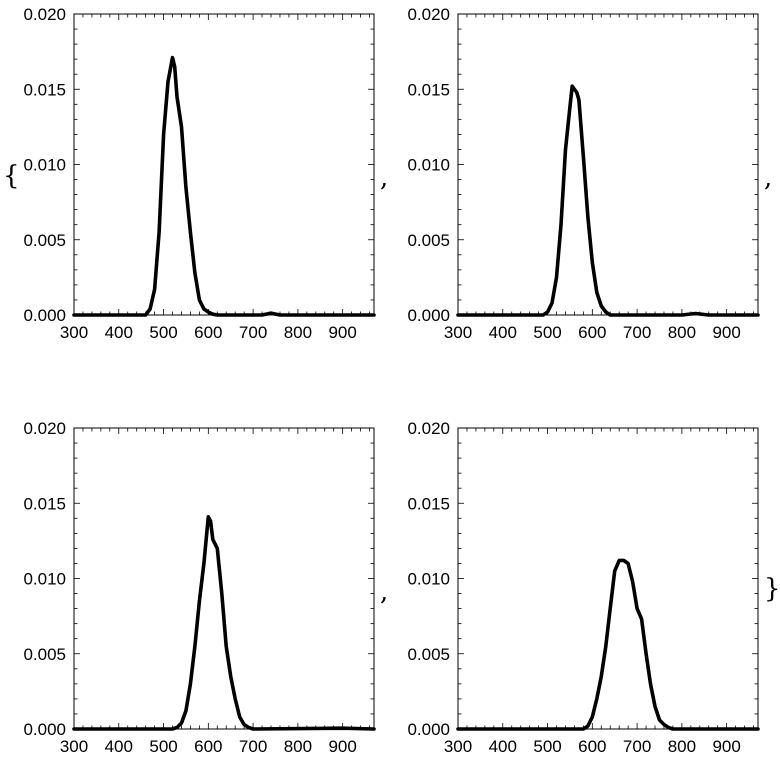 This screenshot has width=780, height=766. What do you see at coordinates (772, 589) in the screenshot?
I see `list-close-brace: }` at bounding box center [772, 589].